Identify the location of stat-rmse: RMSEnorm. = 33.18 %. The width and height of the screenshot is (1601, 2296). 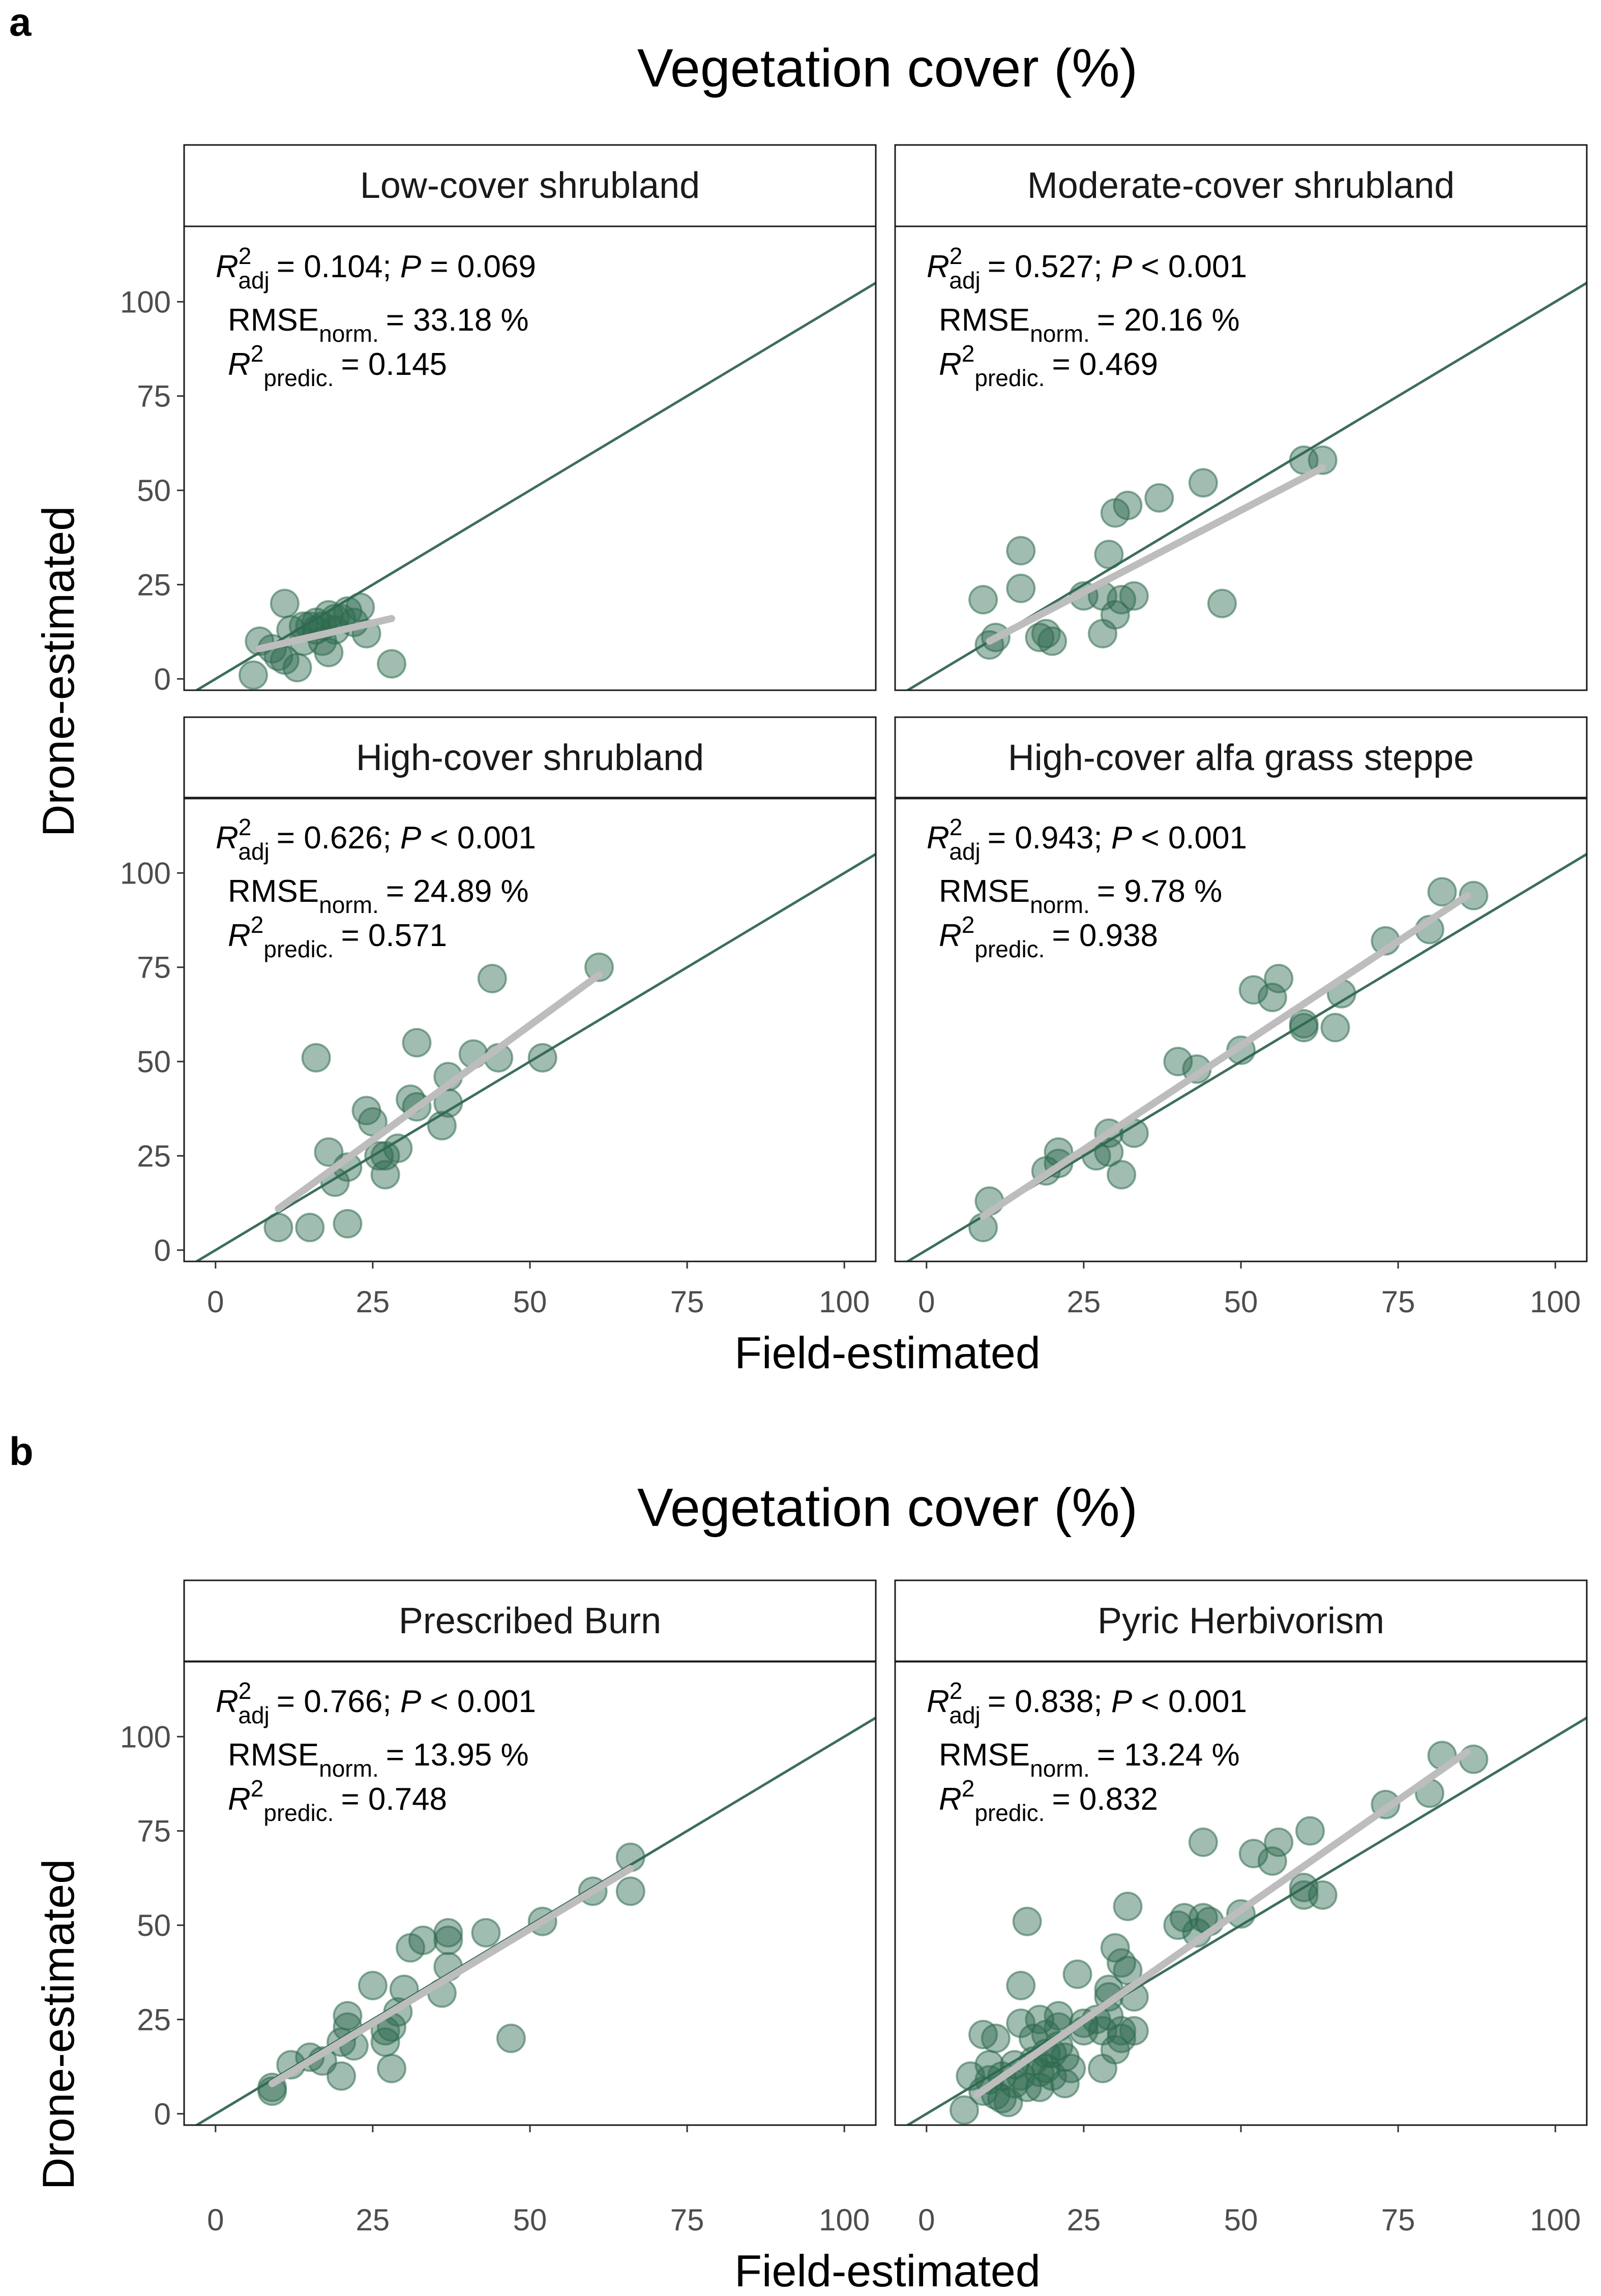
(378, 325).